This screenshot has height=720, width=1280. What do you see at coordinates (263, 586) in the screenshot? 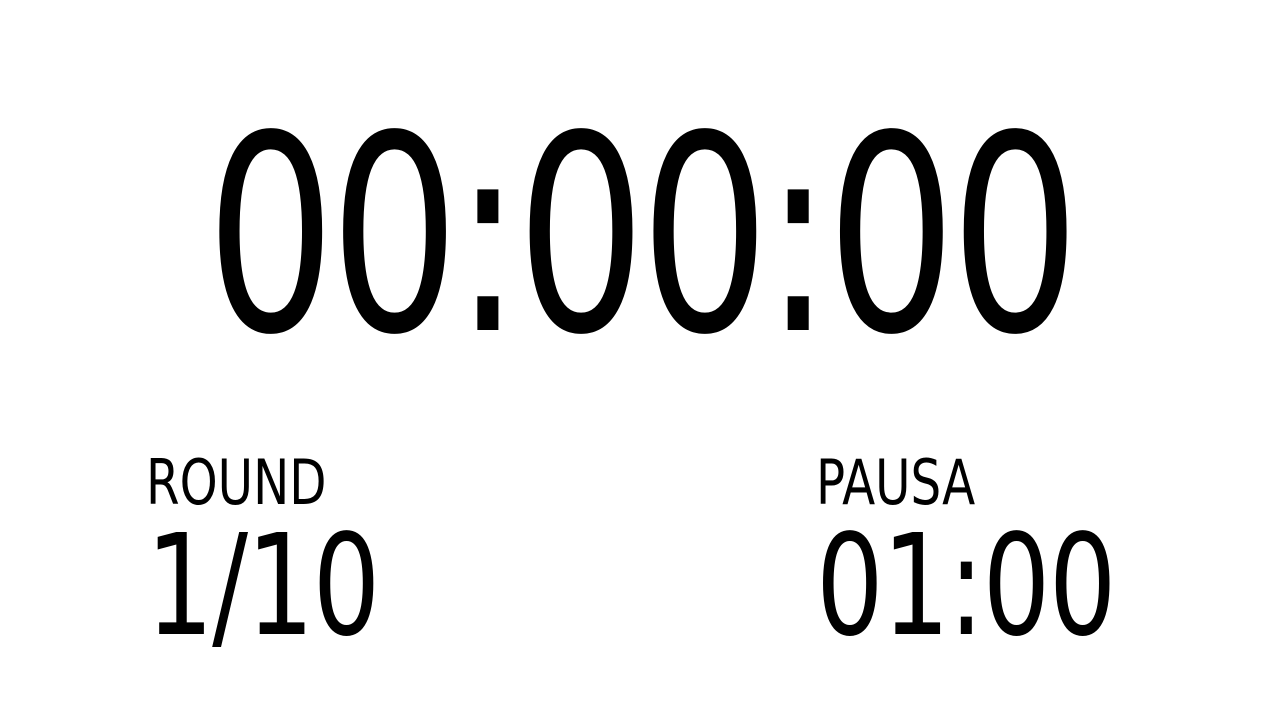
I see `round-counter: 1/10` at bounding box center [263, 586].